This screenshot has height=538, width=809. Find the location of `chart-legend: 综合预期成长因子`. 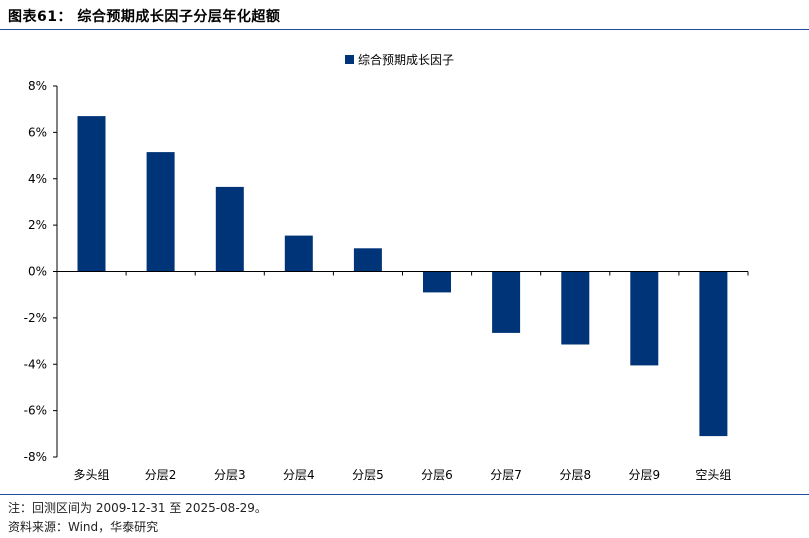

chart-legend: 综合预期成长因子 is located at coordinates (399, 59).